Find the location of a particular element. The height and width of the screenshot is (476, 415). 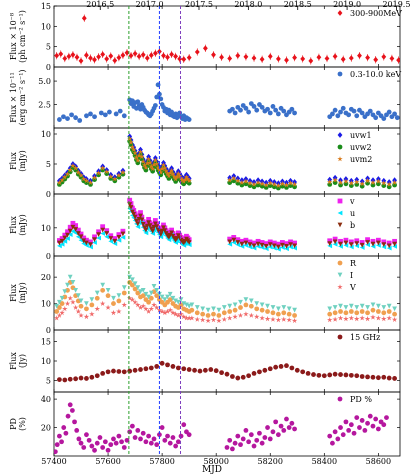

top-tick-label: 2017.5 is located at coordinates (199, 4).